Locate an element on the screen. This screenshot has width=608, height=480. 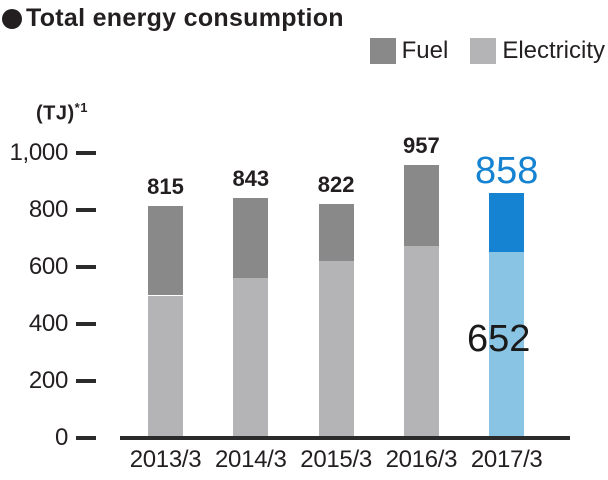
electricity-value-label: 652 is located at coordinates (498, 339).